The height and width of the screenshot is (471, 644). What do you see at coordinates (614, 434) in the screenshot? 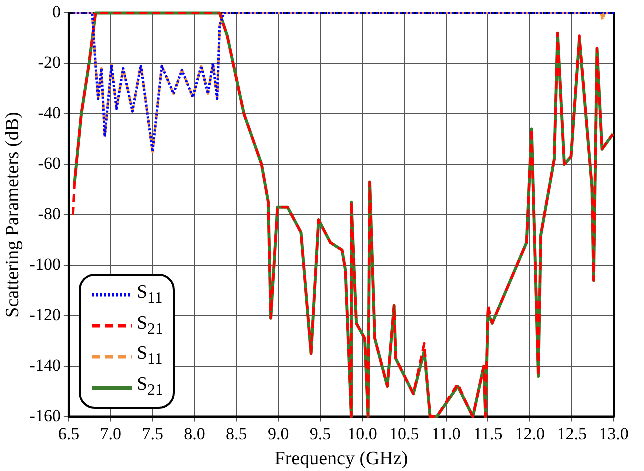
I see `x-tick-label: 13.0` at bounding box center [614, 434].